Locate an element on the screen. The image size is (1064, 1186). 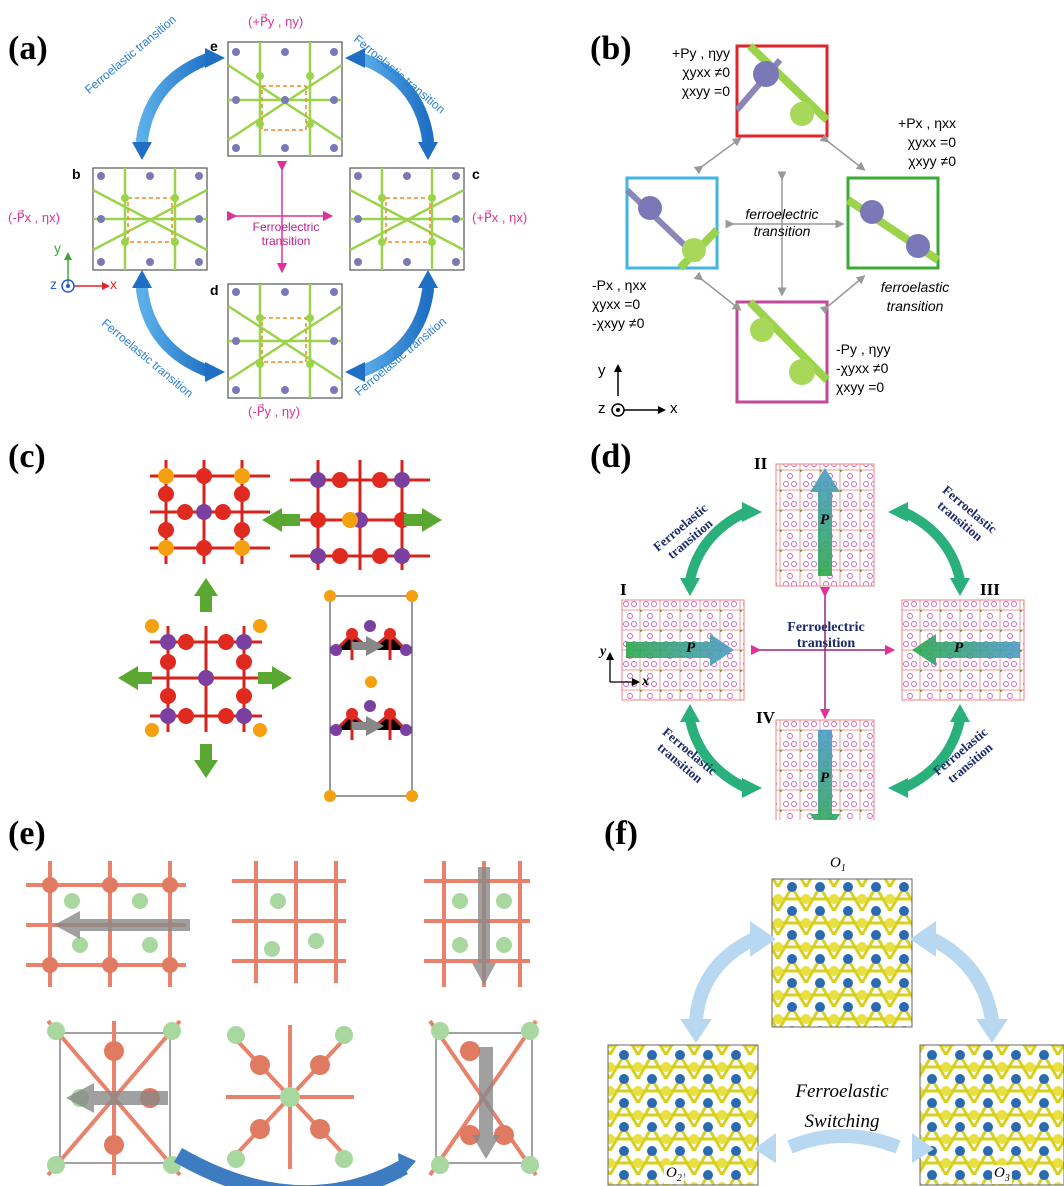
cell-right is located at coordinates (893, 223).